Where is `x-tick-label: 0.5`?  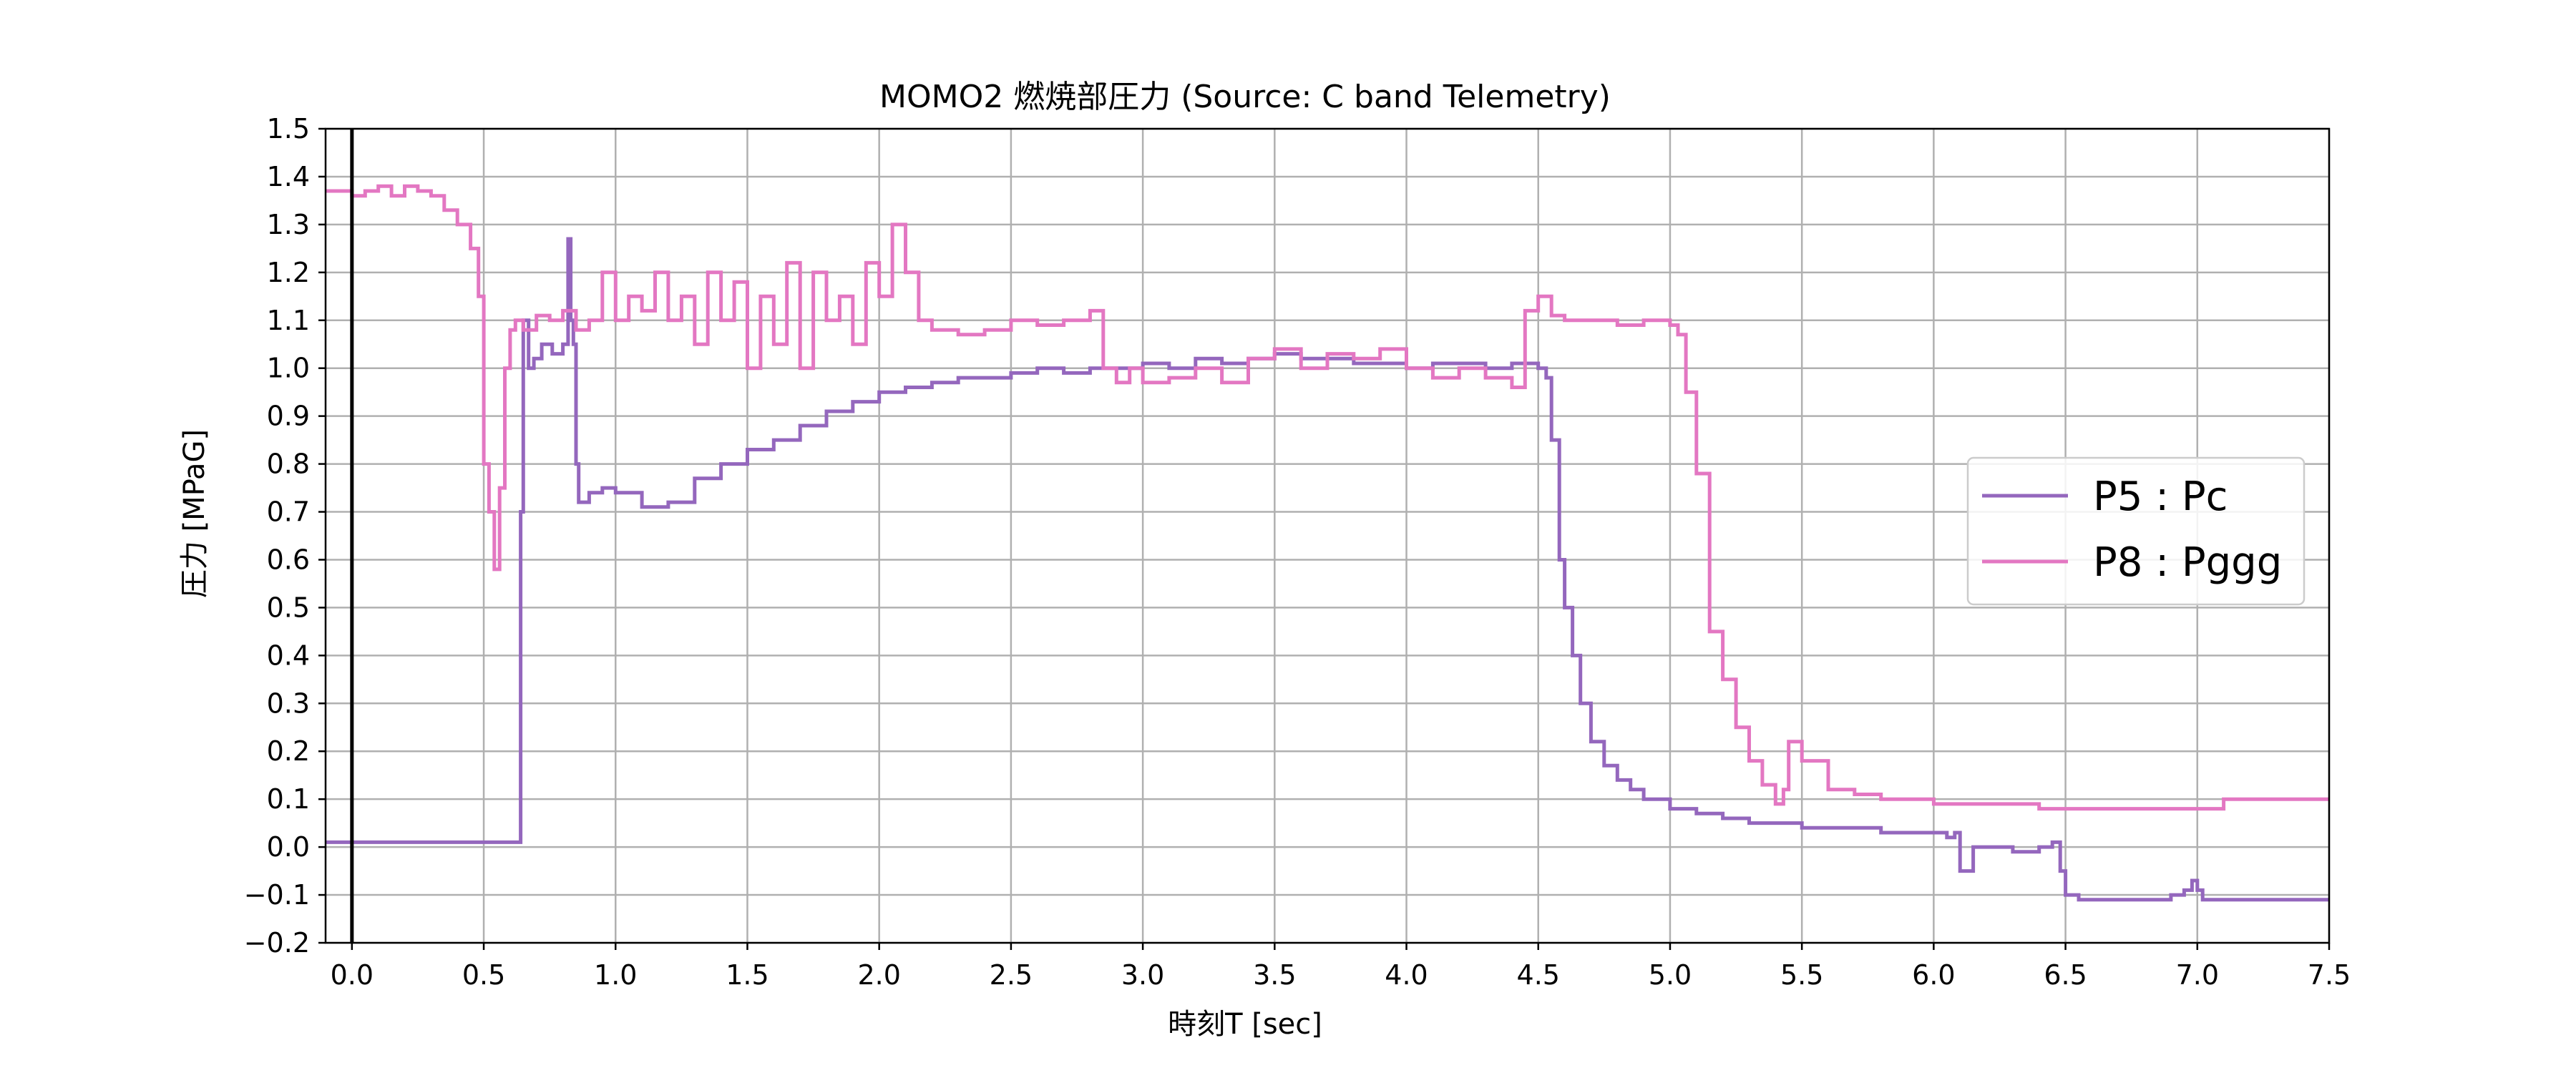
x-tick-label: 0.5 is located at coordinates (483, 975).